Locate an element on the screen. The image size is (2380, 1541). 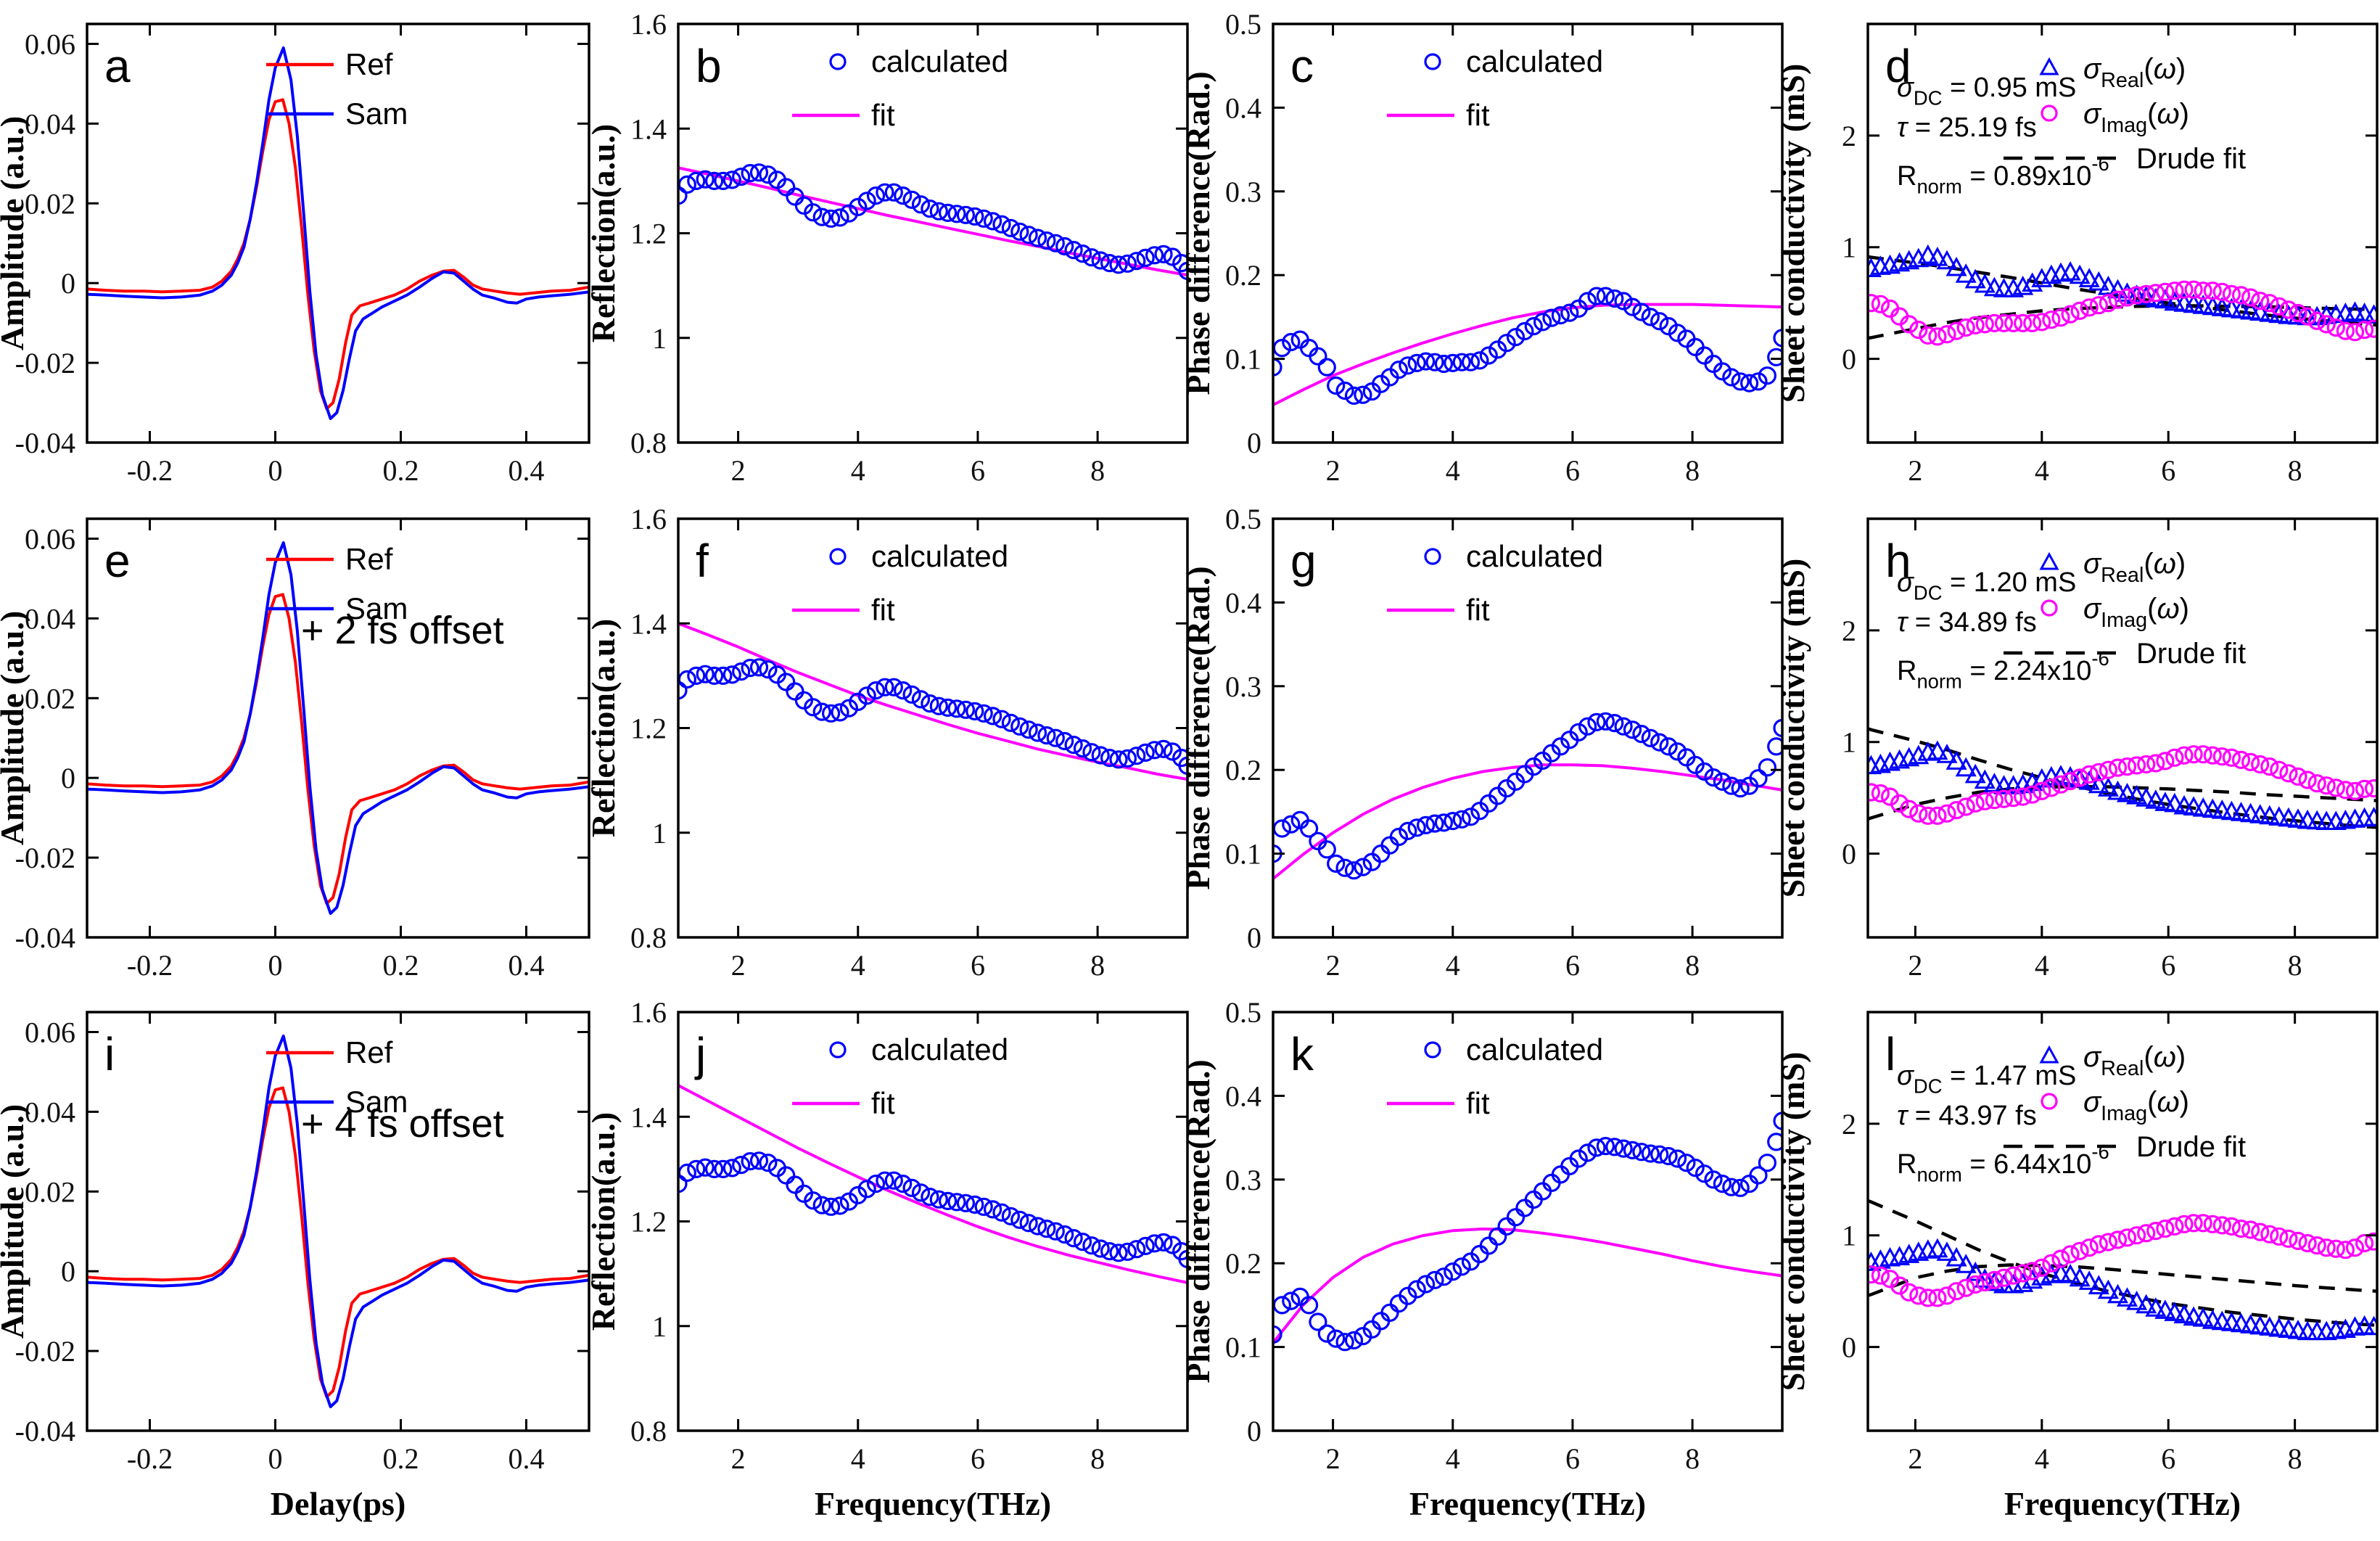
y-tick-label: -0.02 is located at coordinates (45, 858).